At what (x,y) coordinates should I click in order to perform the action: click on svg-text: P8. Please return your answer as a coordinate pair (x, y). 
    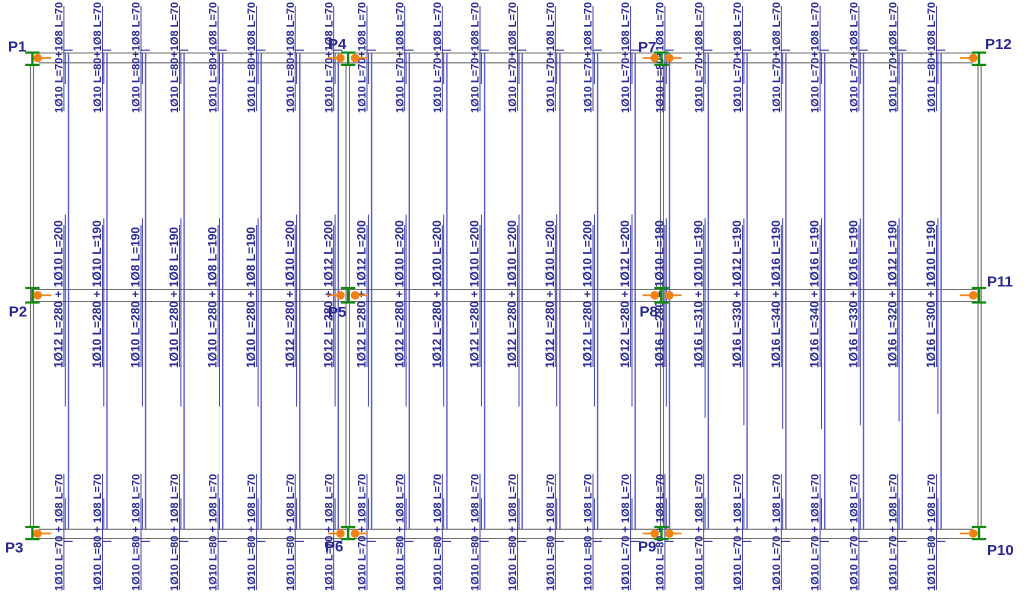
    Looking at the image, I should click on (649, 312).